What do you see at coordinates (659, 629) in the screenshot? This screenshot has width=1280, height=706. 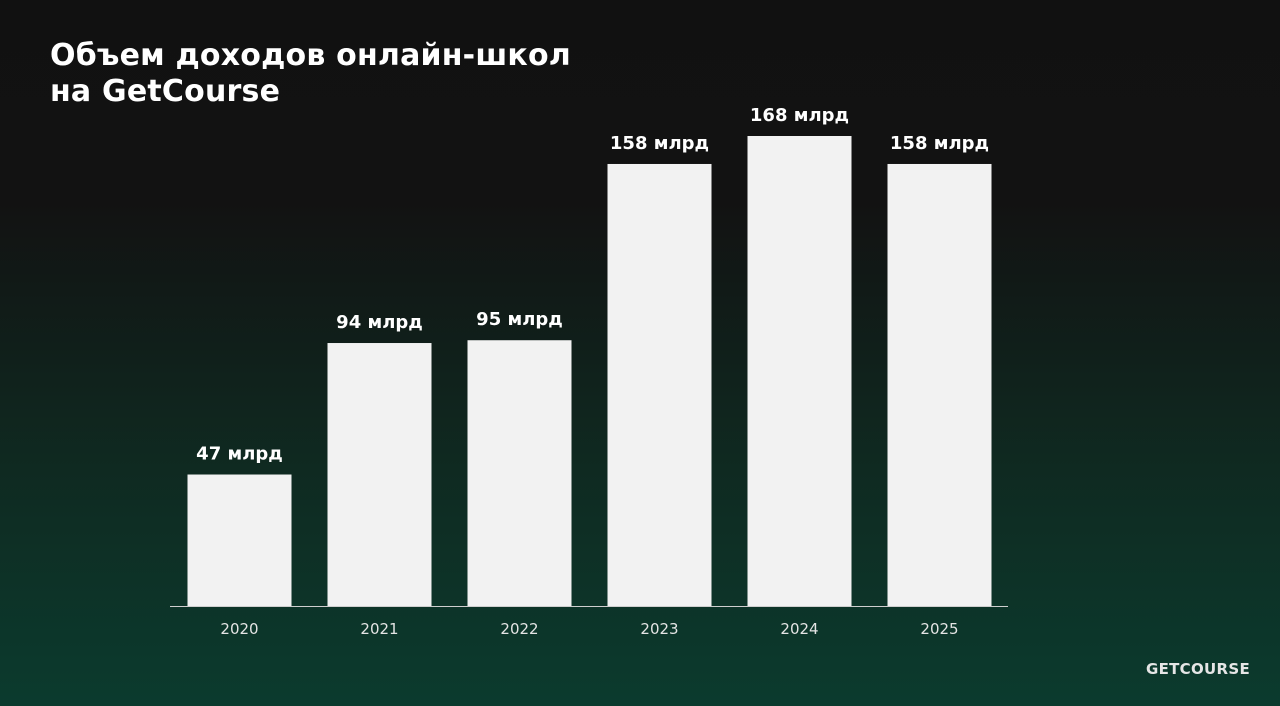 I see `x-tick-label-2023: 2023` at bounding box center [659, 629].